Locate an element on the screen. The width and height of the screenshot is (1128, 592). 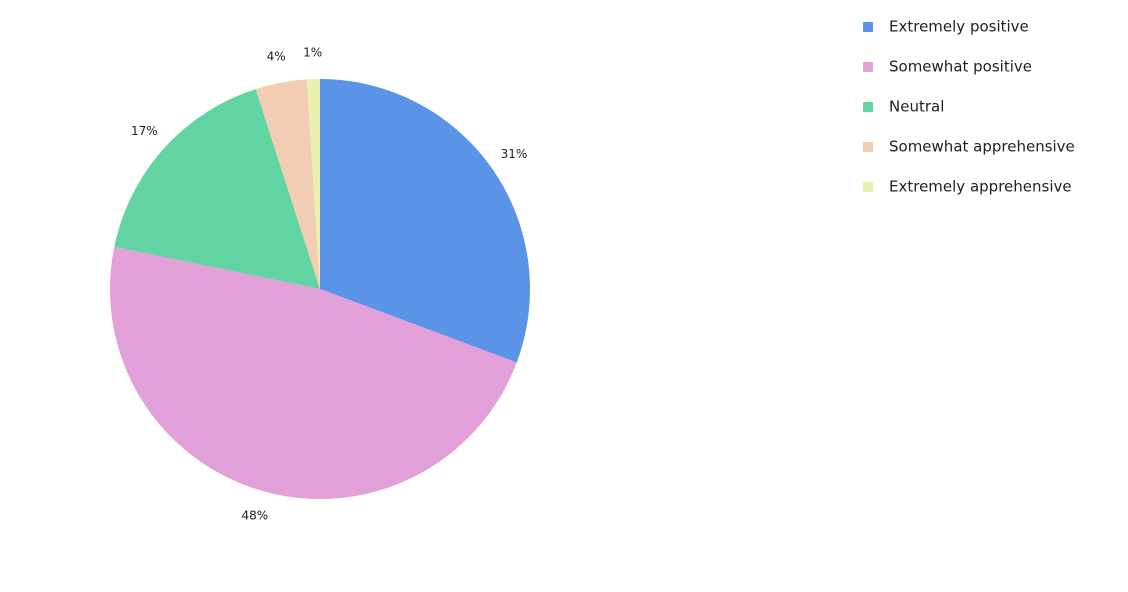
data-label: 31% is located at coordinates (514, 154).